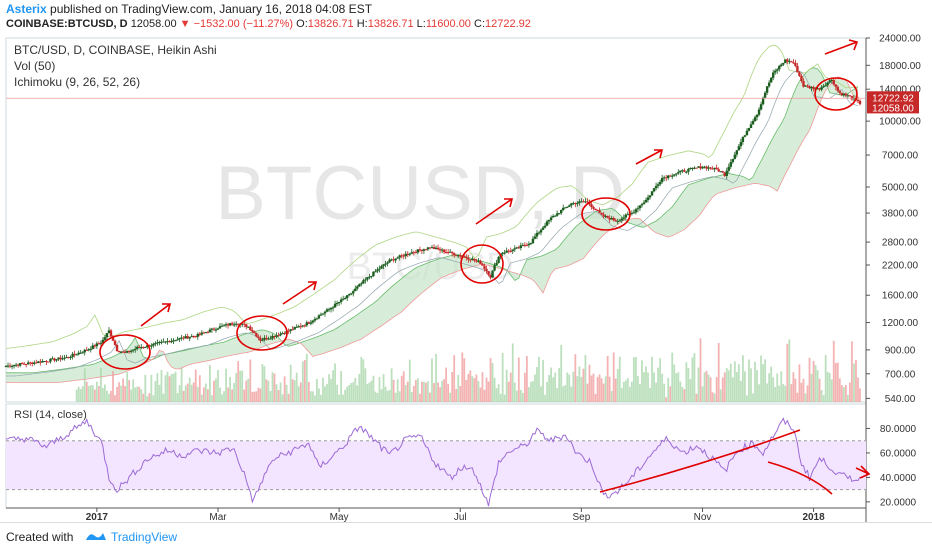 Image resolution: width=932 pixels, height=551 pixels. I want to click on price-label-close-bg, so click(893, 97).